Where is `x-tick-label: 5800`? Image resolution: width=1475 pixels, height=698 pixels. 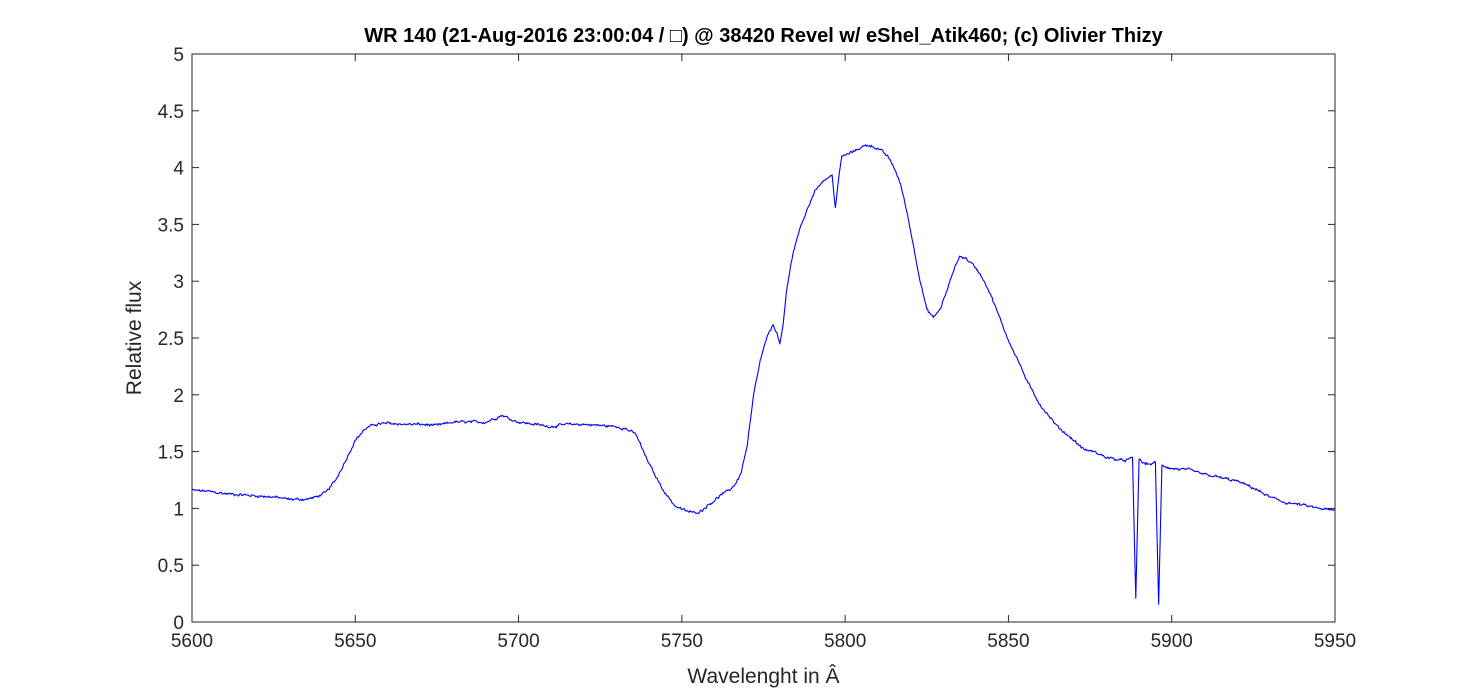 x-tick-label: 5800 is located at coordinates (845, 641).